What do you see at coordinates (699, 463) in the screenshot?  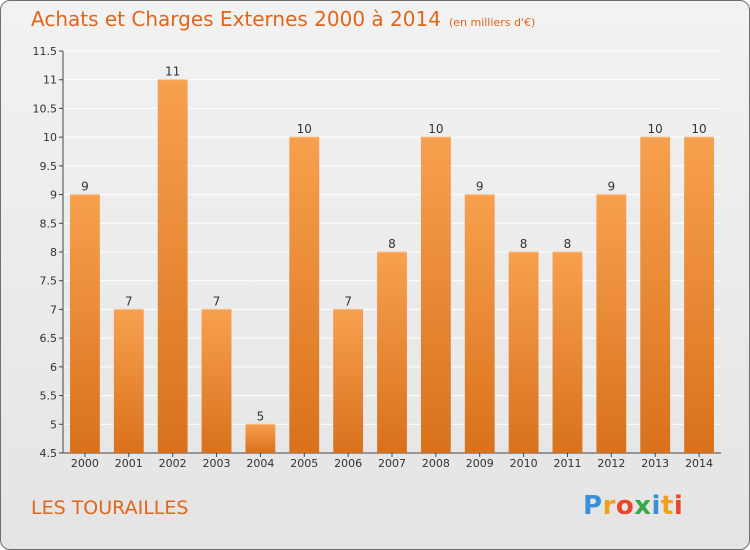 I see `x-tick-label: 2014` at bounding box center [699, 463].